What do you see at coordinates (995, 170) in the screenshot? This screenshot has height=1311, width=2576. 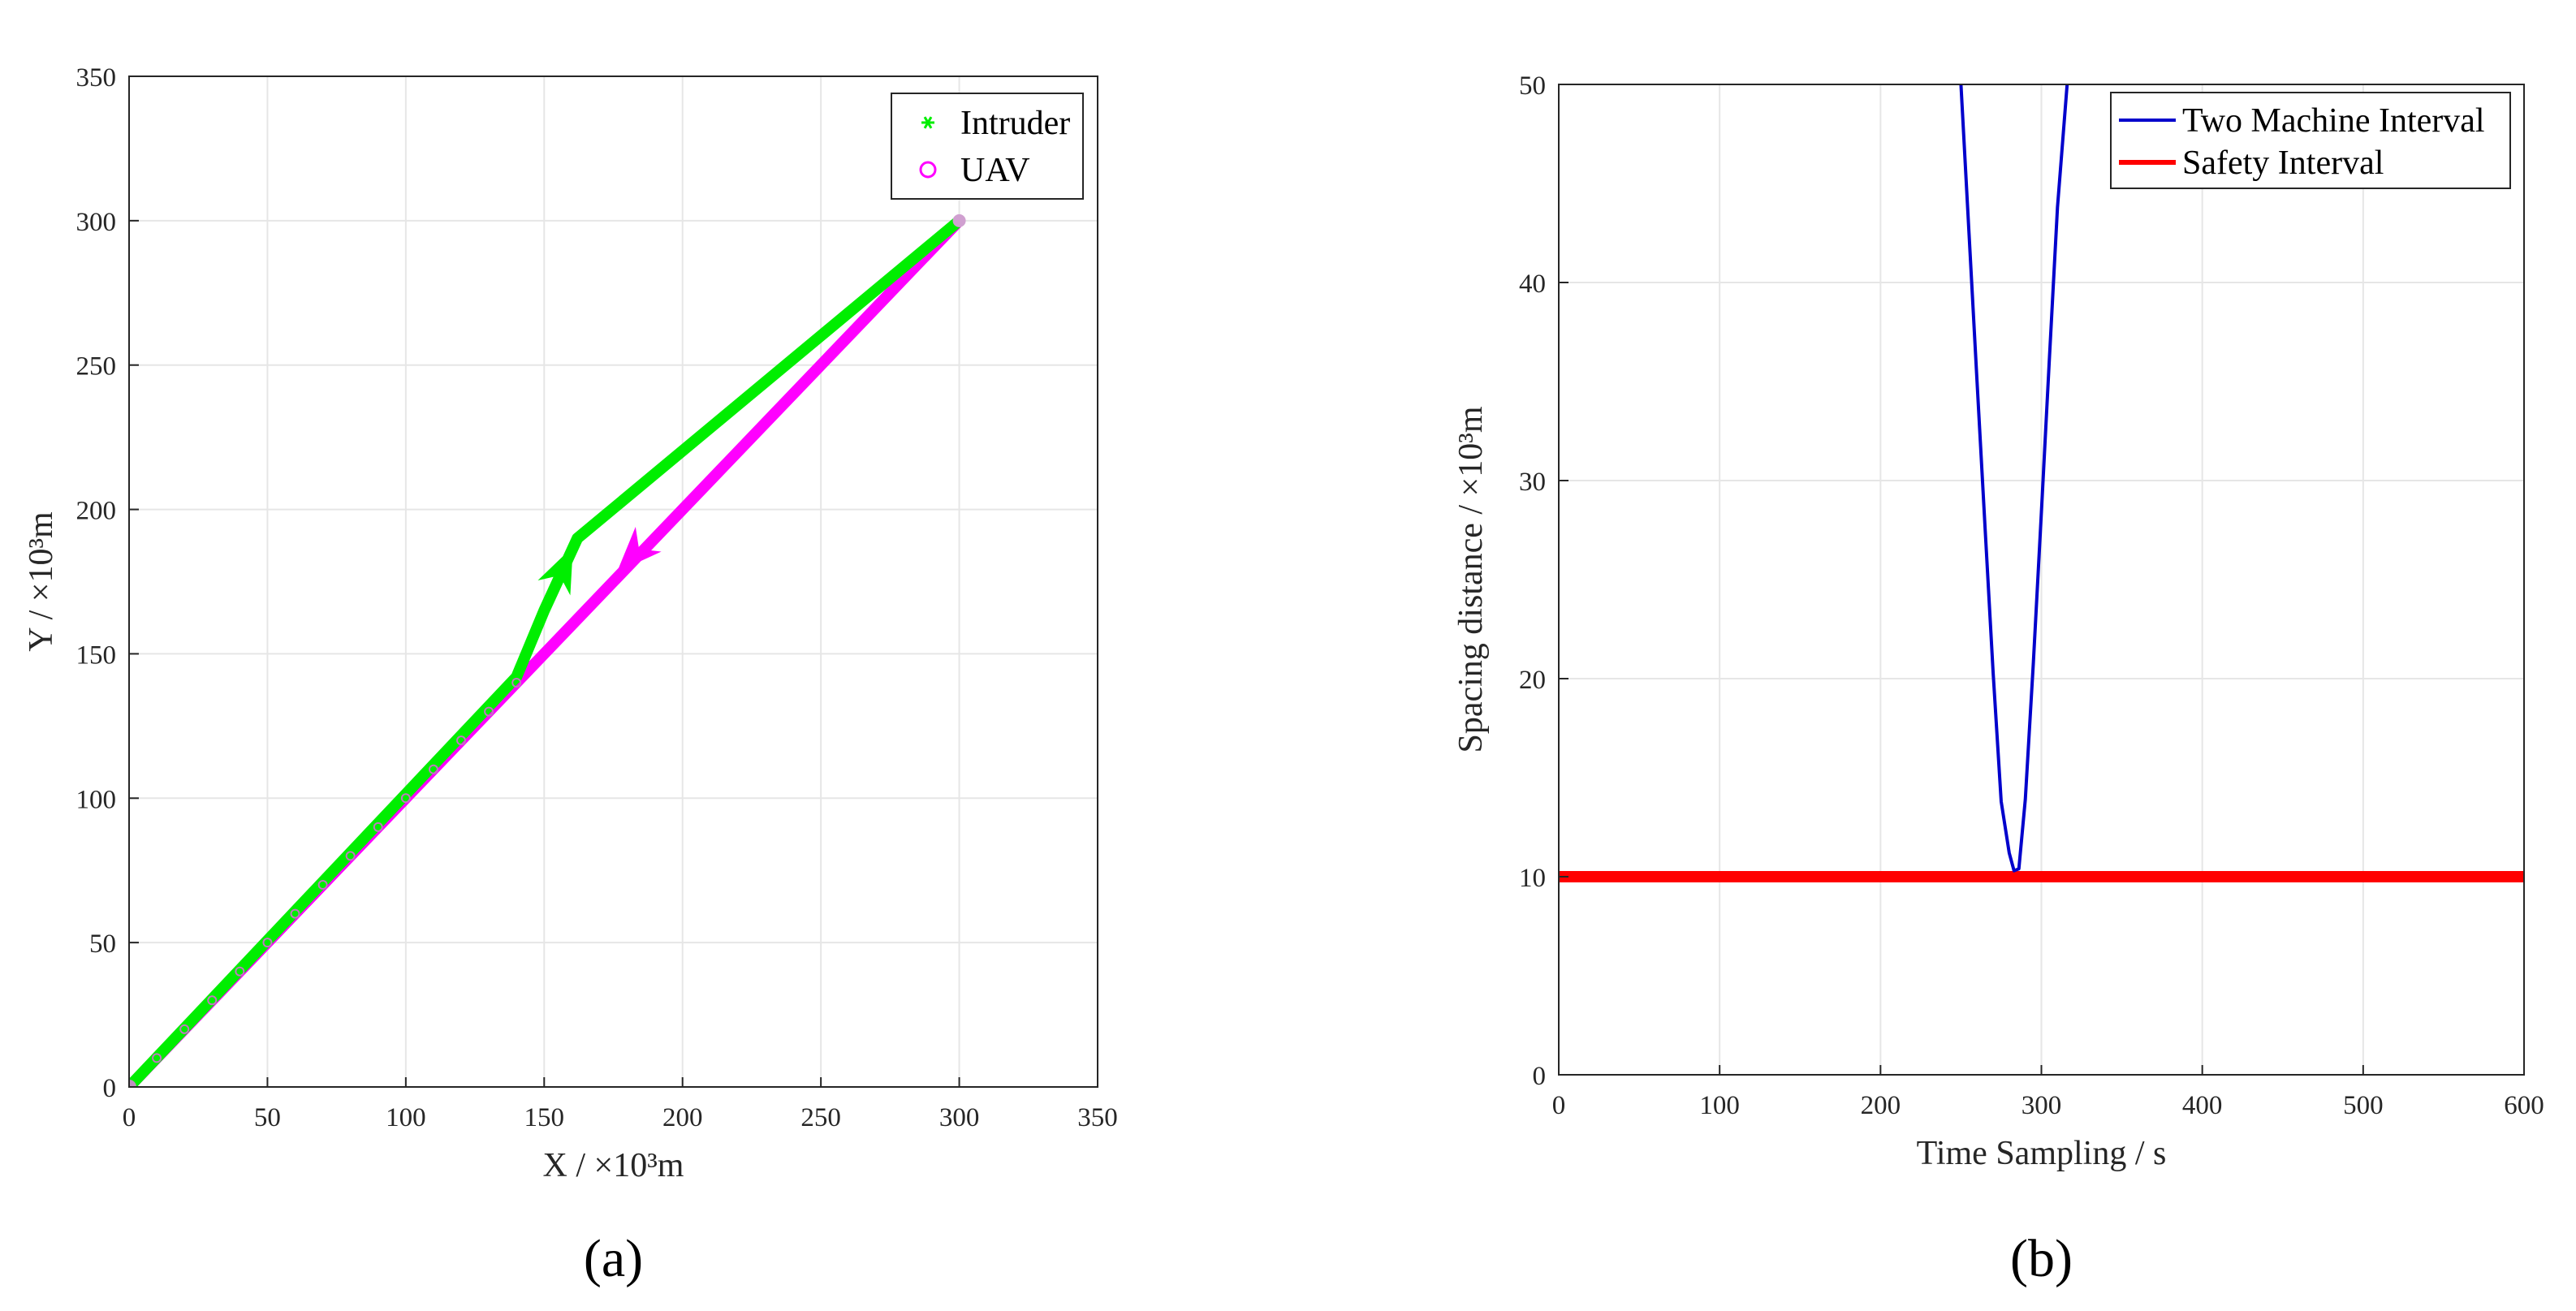 I see `uav-legend-label: UAV` at bounding box center [995, 170].